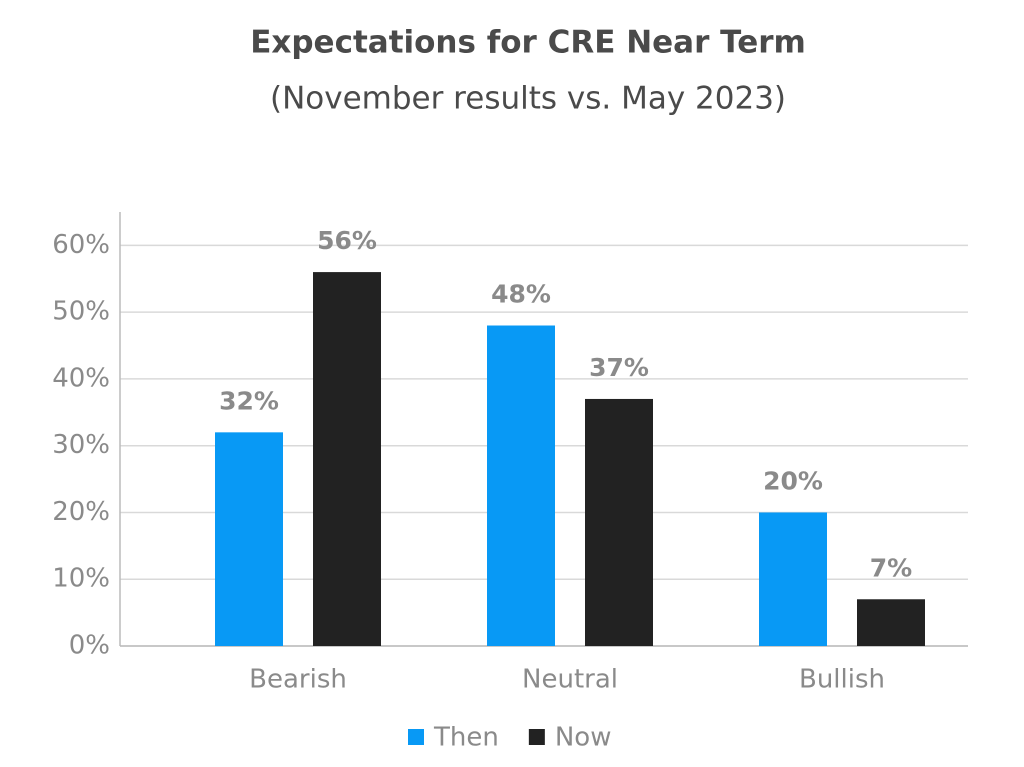 The height and width of the screenshot is (767, 1024). What do you see at coordinates (347, 240) in the screenshot?
I see `value-label: 56%` at bounding box center [347, 240].